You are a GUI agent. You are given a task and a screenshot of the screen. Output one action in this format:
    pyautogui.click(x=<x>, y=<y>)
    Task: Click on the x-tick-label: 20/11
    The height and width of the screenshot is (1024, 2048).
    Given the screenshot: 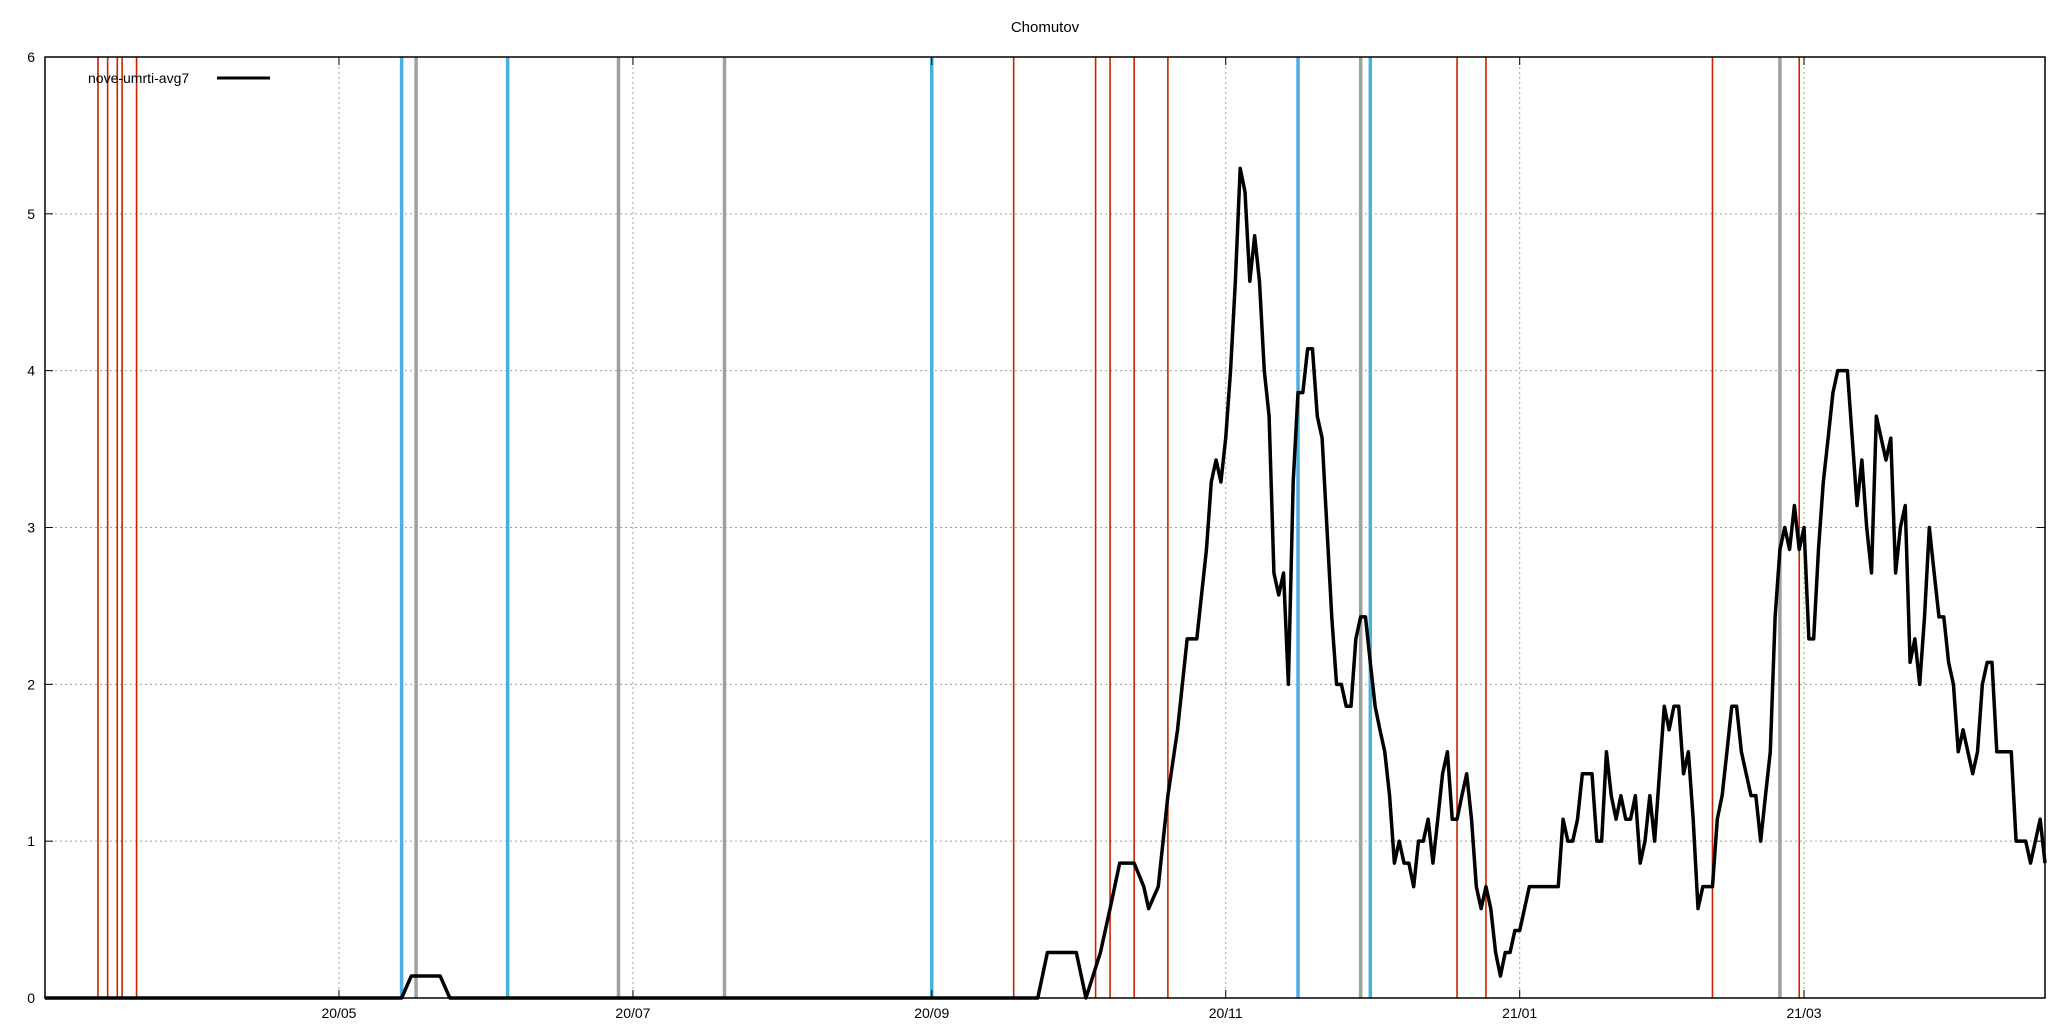 What is the action you would take?
    pyautogui.click(x=1226, y=1013)
    